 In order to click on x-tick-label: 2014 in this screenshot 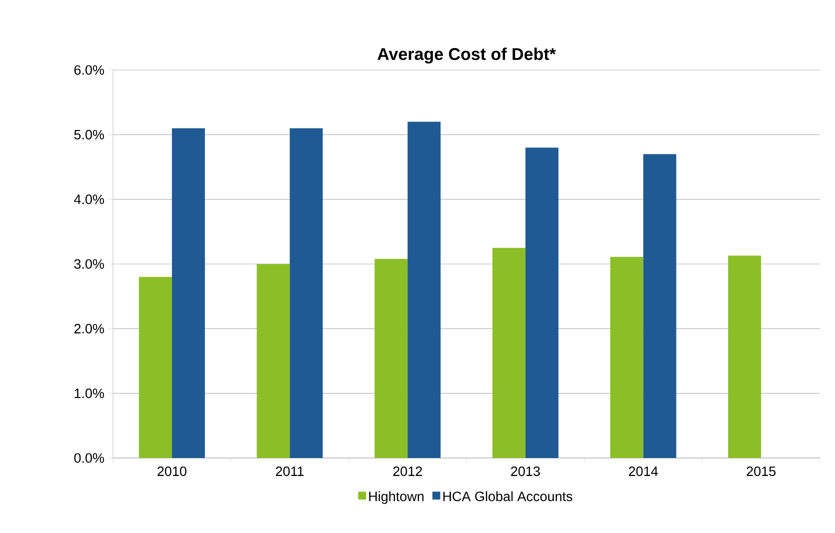, I will do `click(643, 471)`.